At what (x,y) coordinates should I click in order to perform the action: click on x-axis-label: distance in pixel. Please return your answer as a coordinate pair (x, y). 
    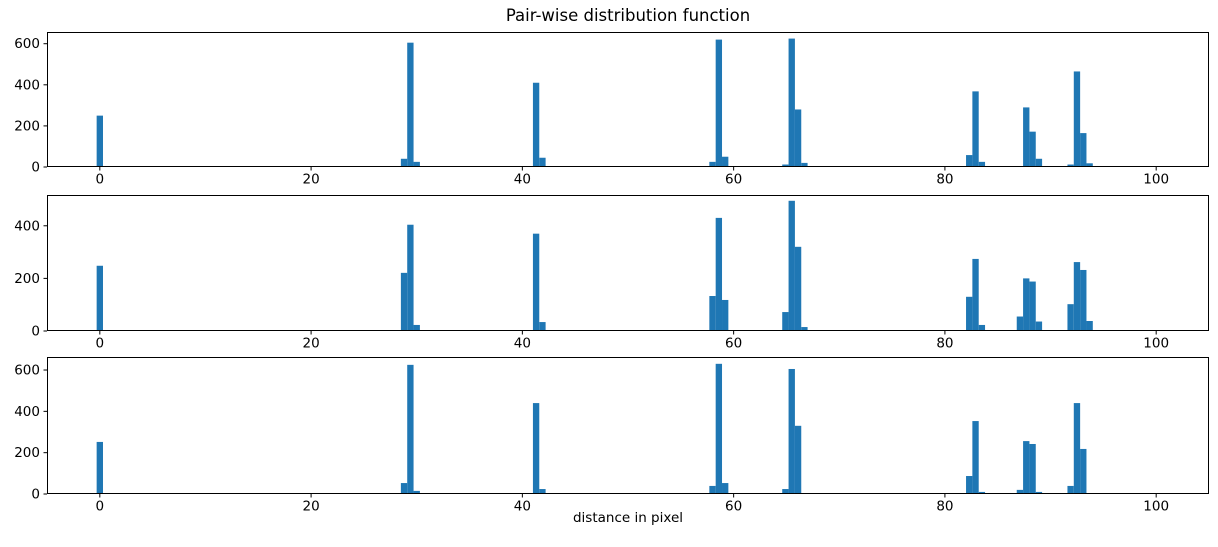
    Looking at the image, I should click on (628, 518).